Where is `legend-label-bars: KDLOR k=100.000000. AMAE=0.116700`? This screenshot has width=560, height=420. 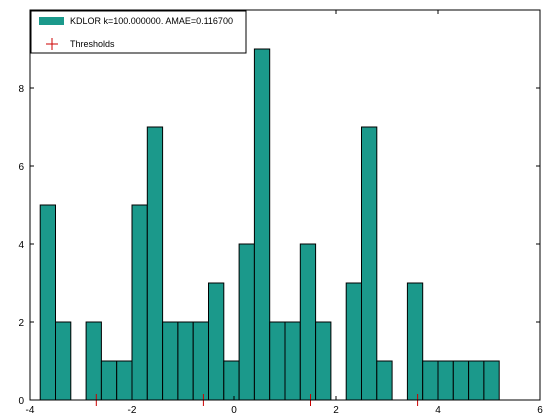 legend-label-bars: KDLOR k=100.000000. AMAE=0.116700 is located at coordinates (151, 21).